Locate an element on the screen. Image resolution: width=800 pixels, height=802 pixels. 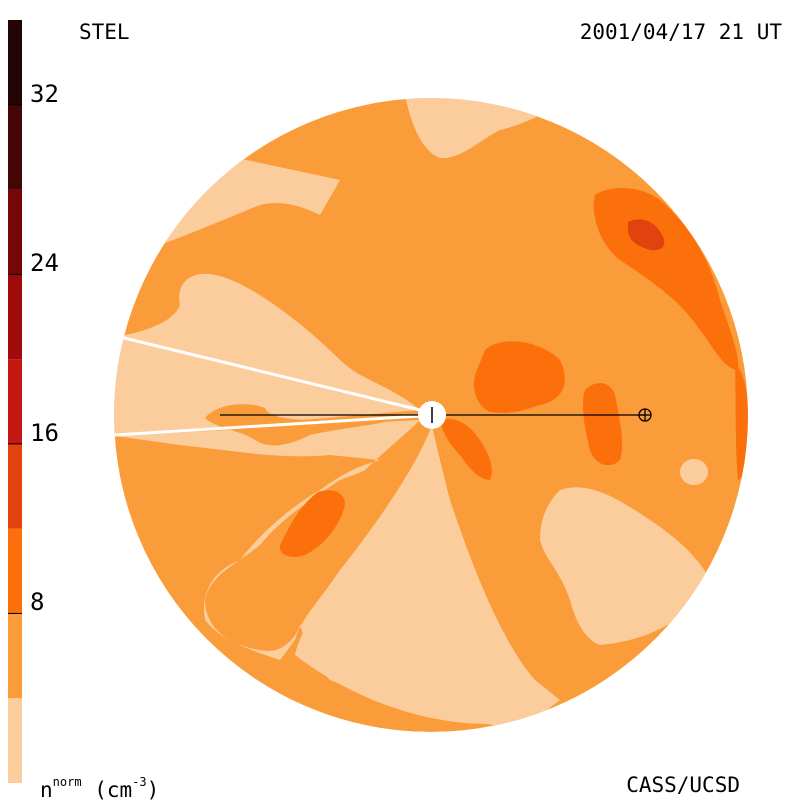
colorbar-tick-label: 24 is located at coordinates (44, 263).